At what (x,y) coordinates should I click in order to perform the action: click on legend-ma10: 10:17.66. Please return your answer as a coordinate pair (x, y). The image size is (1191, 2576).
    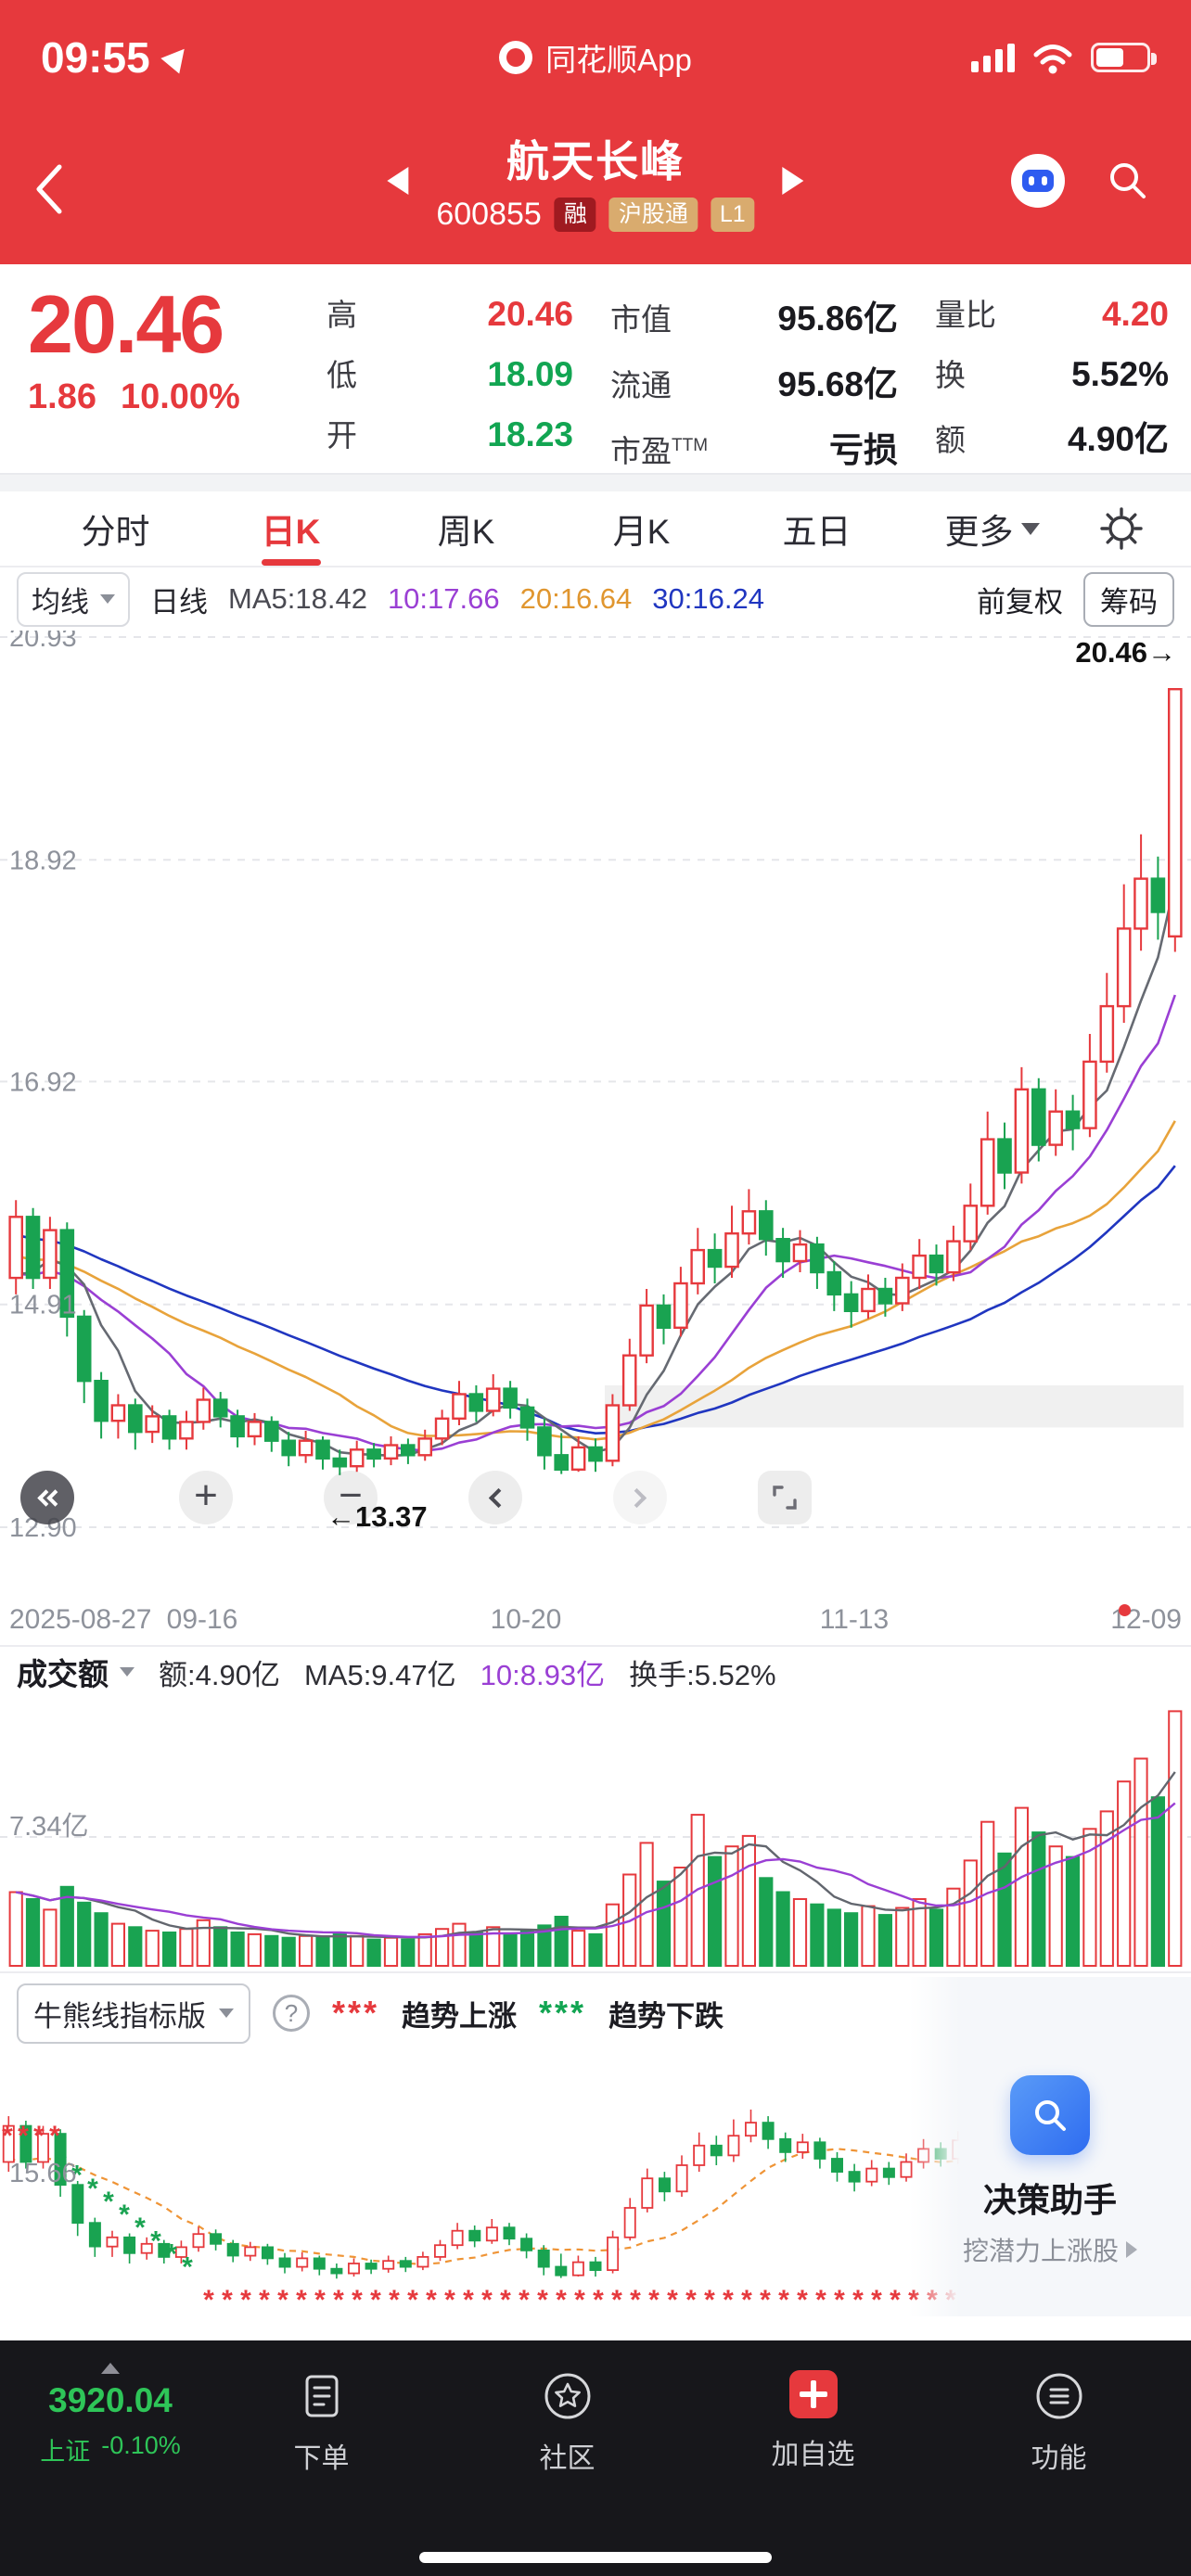
    Looking at the image, I should click on (443, 598).